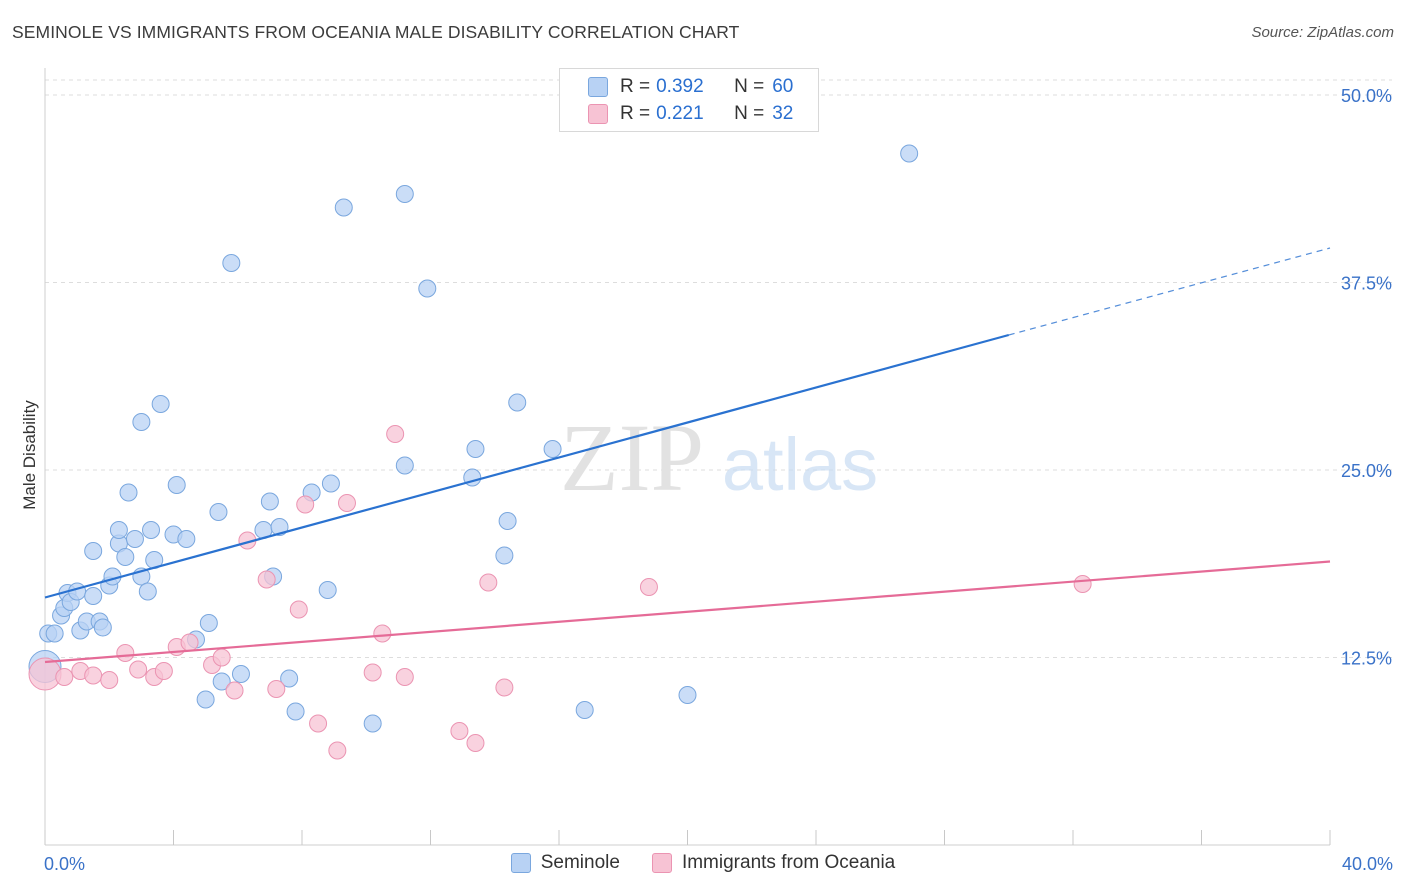  Describe the element at coordinates (783, 113) in the screenshot. I see `legend-n-value: 32` at that location.